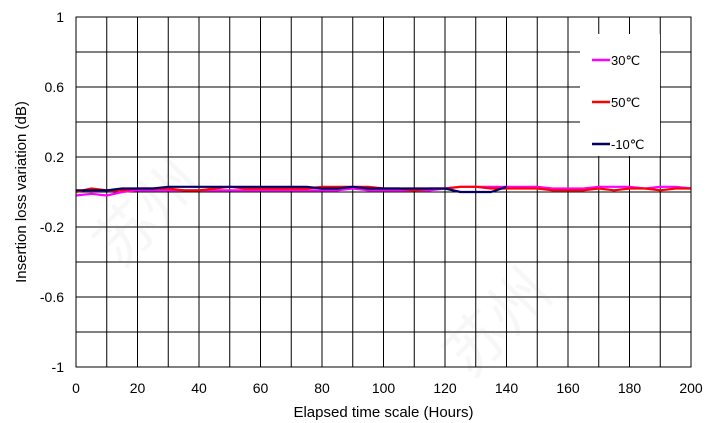 The width and height of the screenshot is (721, 423). I want to click on y-tick-label: -0.6, so click(52, 297).